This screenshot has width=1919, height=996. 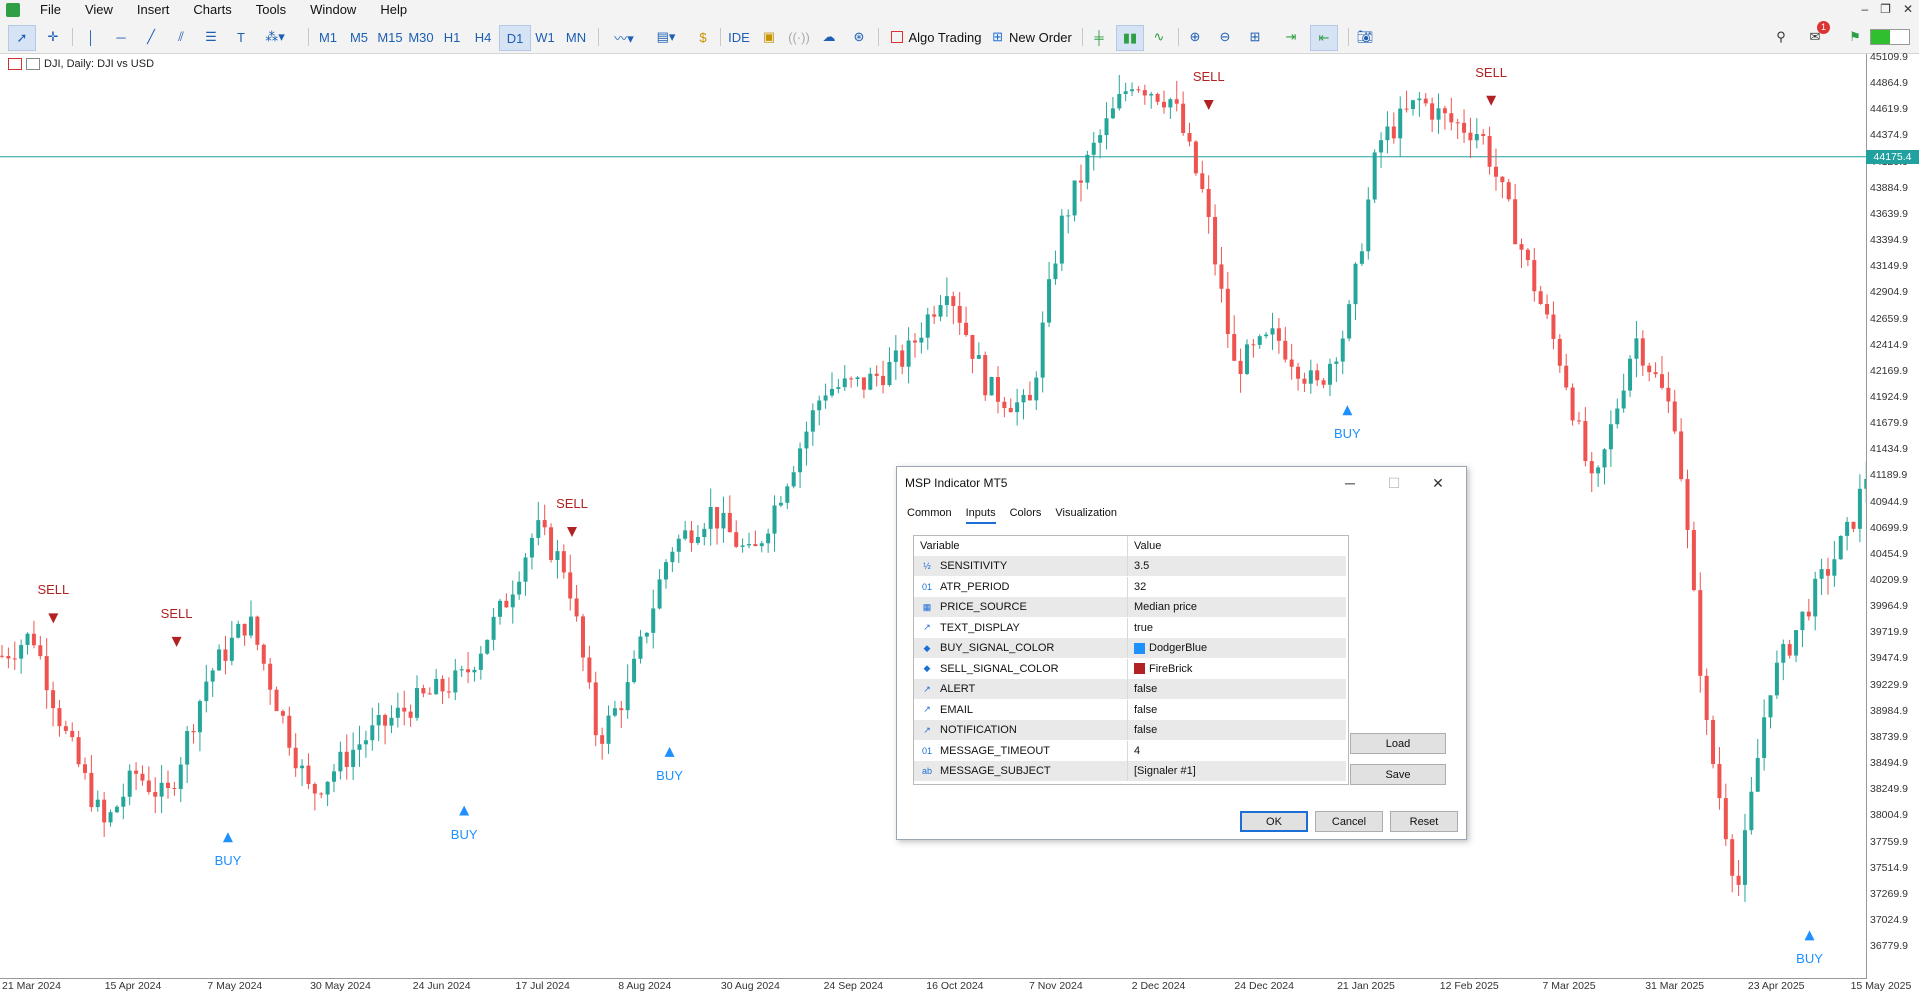 What do you see at coordinates (50, 9) in the screenshot?
I see `menu-file: File` at bounding box center [50, 9].